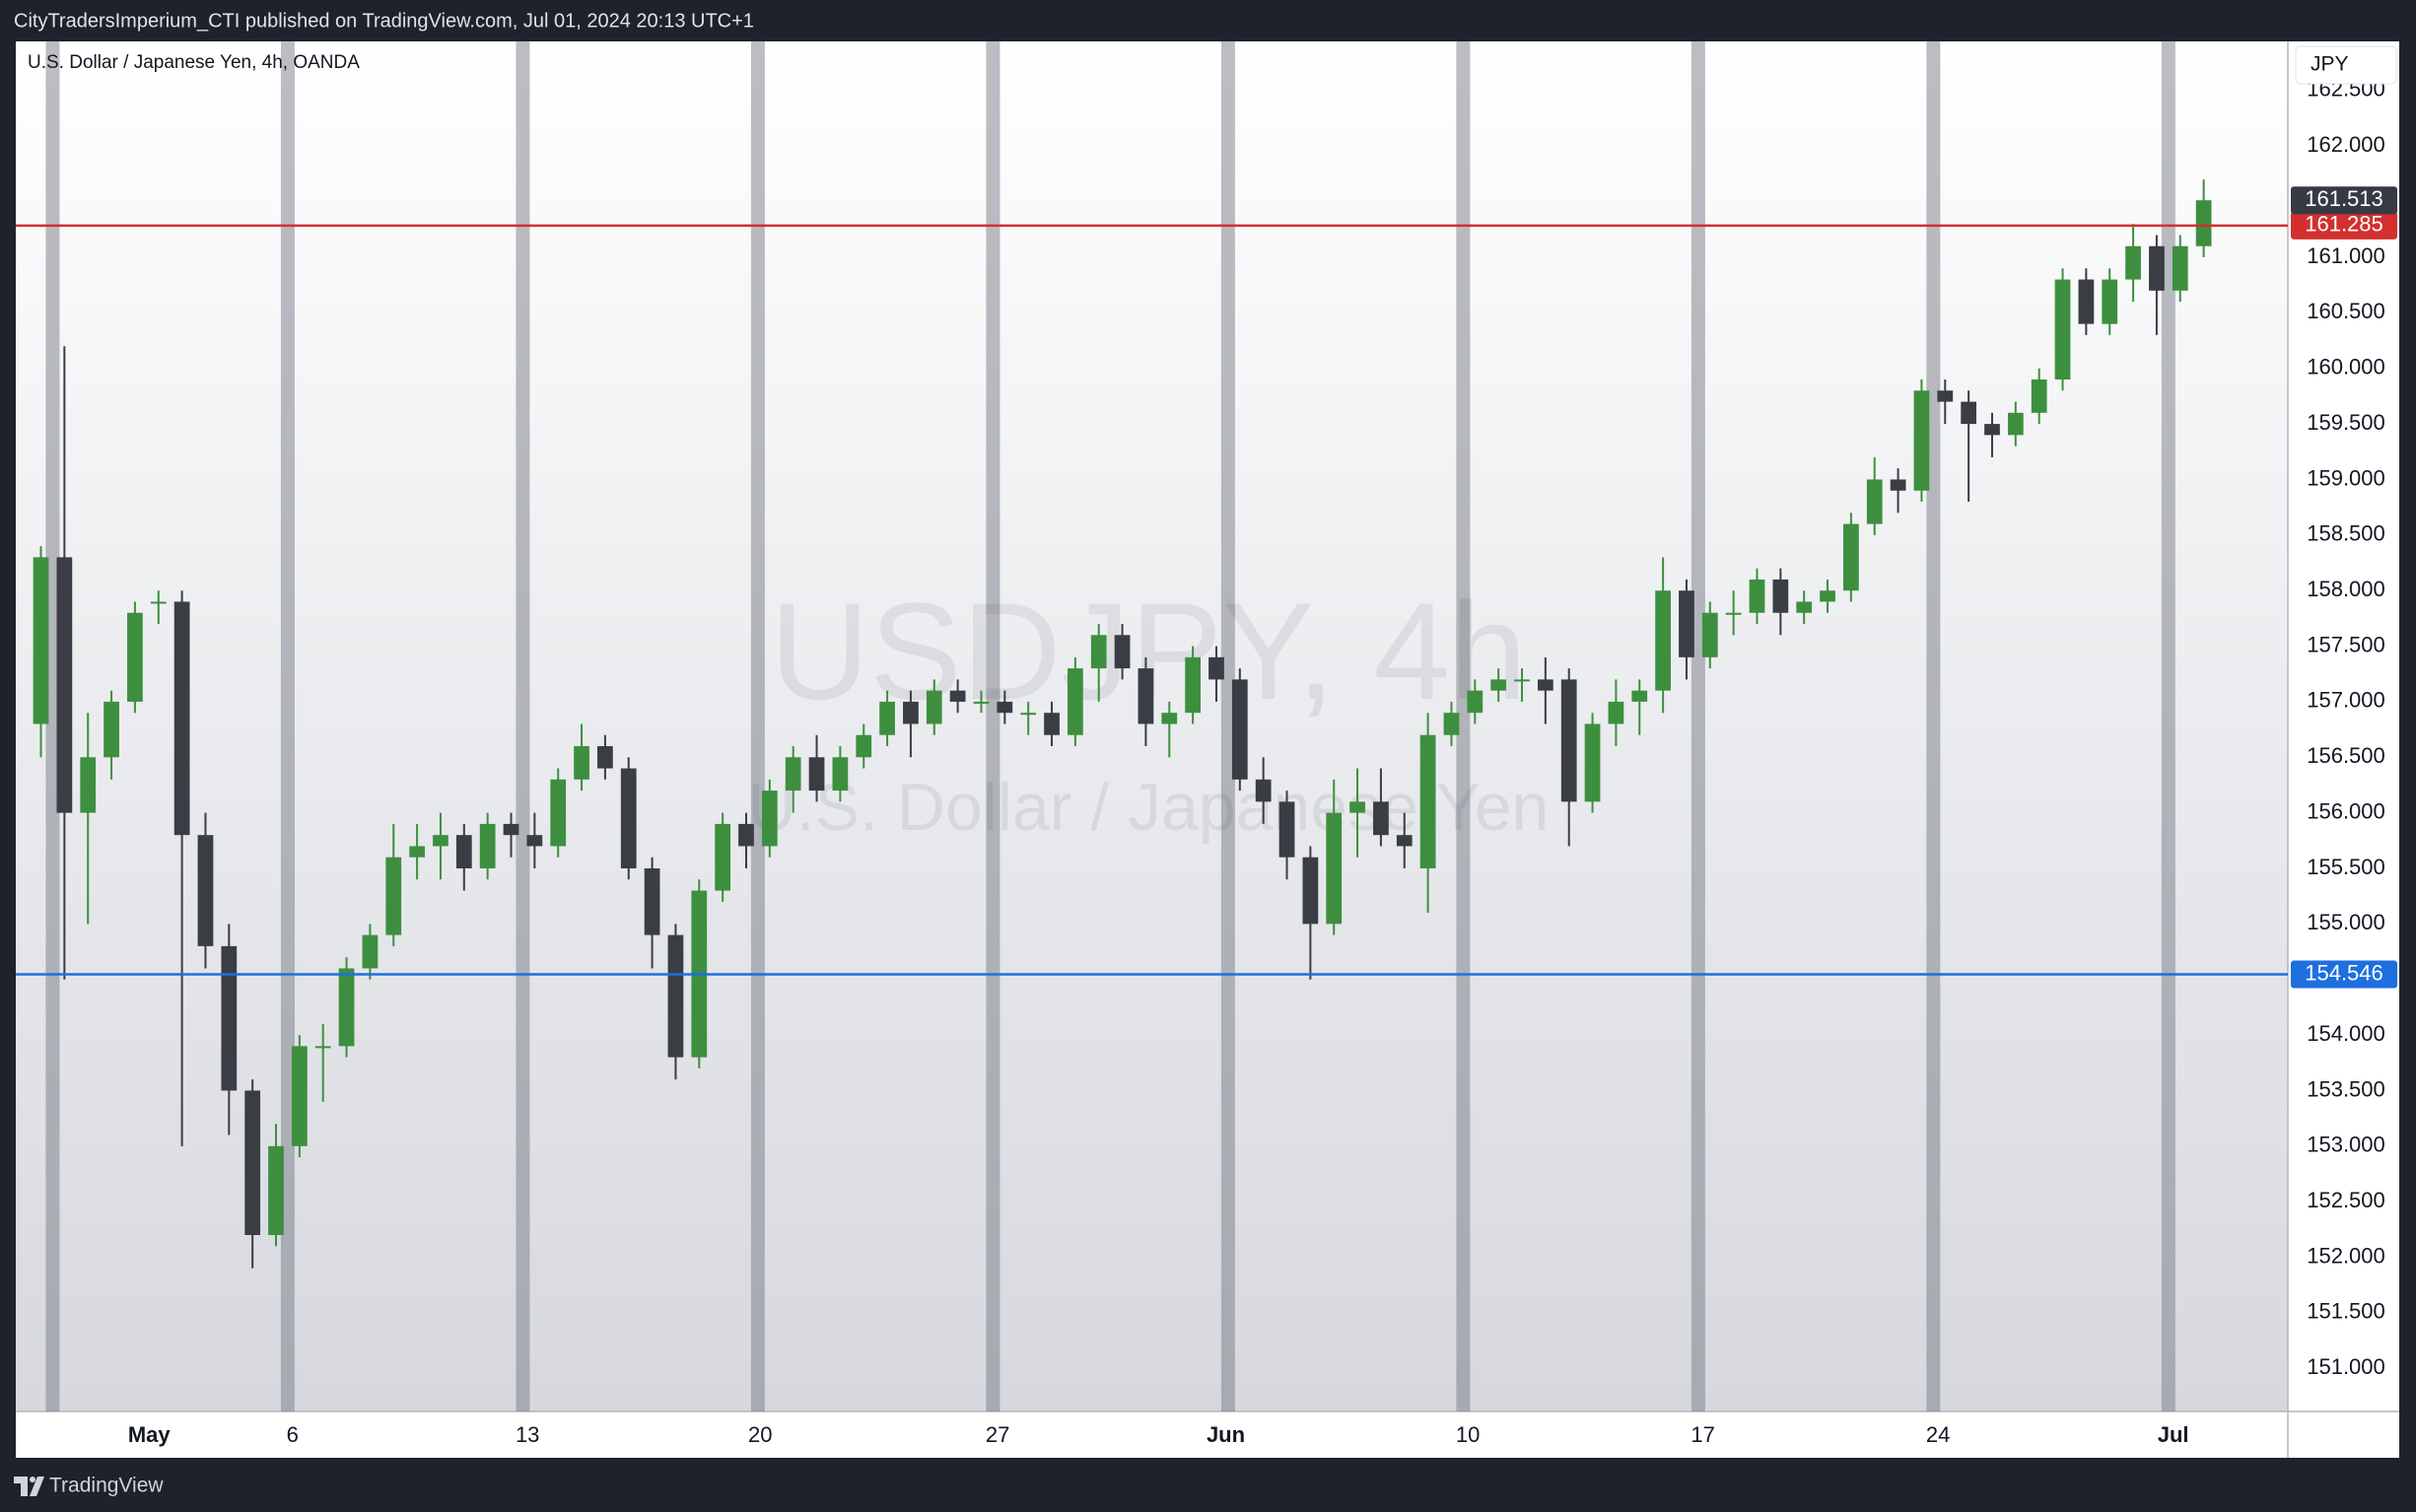 The height and width of the screenshot is (1512, 2416). What do you see at coordinates (2346, 922) in the screenshot?
I see `y-tick-label: 155.000` at bounding box center [2346, 922].